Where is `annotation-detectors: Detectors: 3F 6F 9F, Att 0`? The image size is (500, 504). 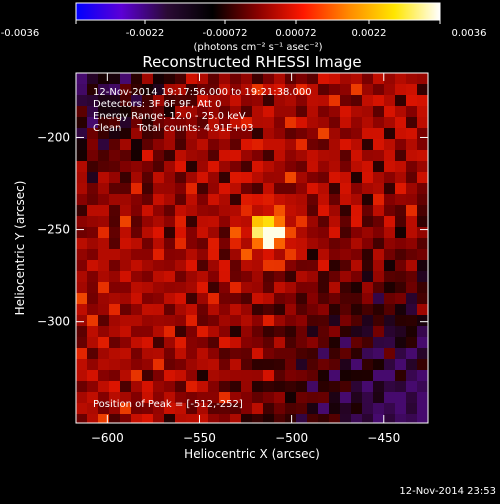
annotation-detectors: Detectors: 3F 6F 9F, Att 0 is located at coordinates (157, 104).